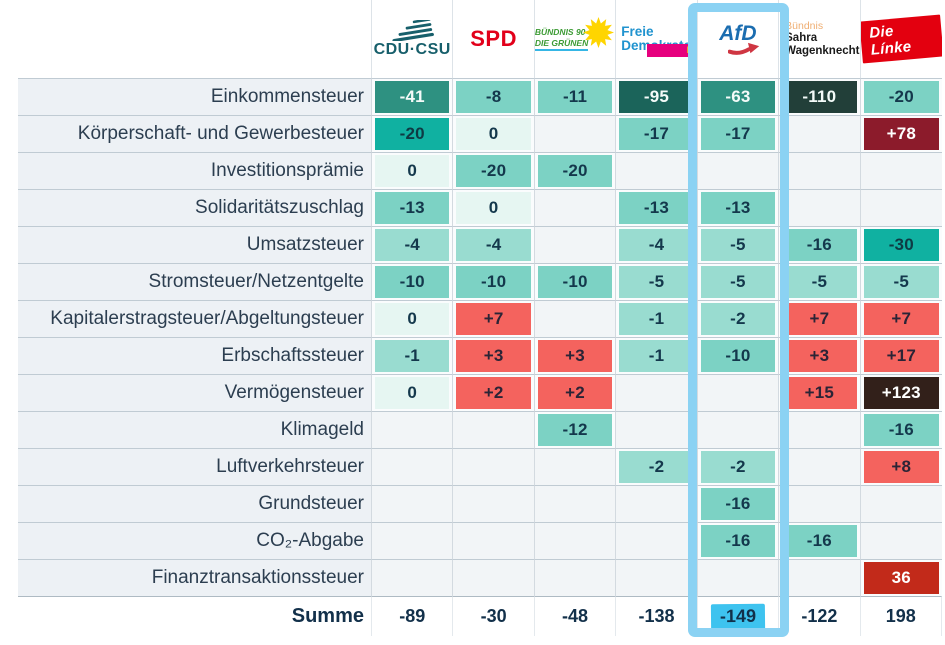 The image size is (945, 645). Describe the element at coordinates (738, 616) in the screenshot. I see `sum-value: -149` at that location.